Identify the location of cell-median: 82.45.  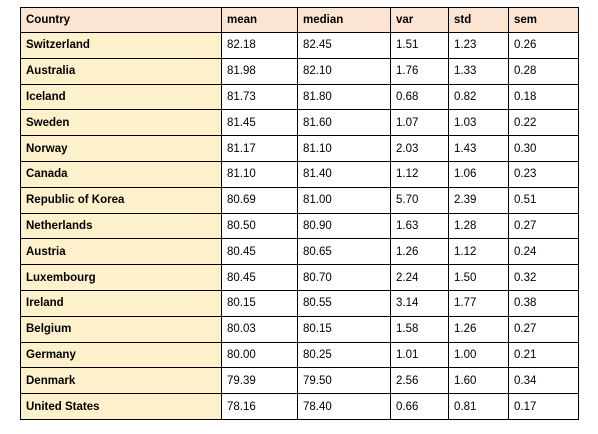
(344, 45).